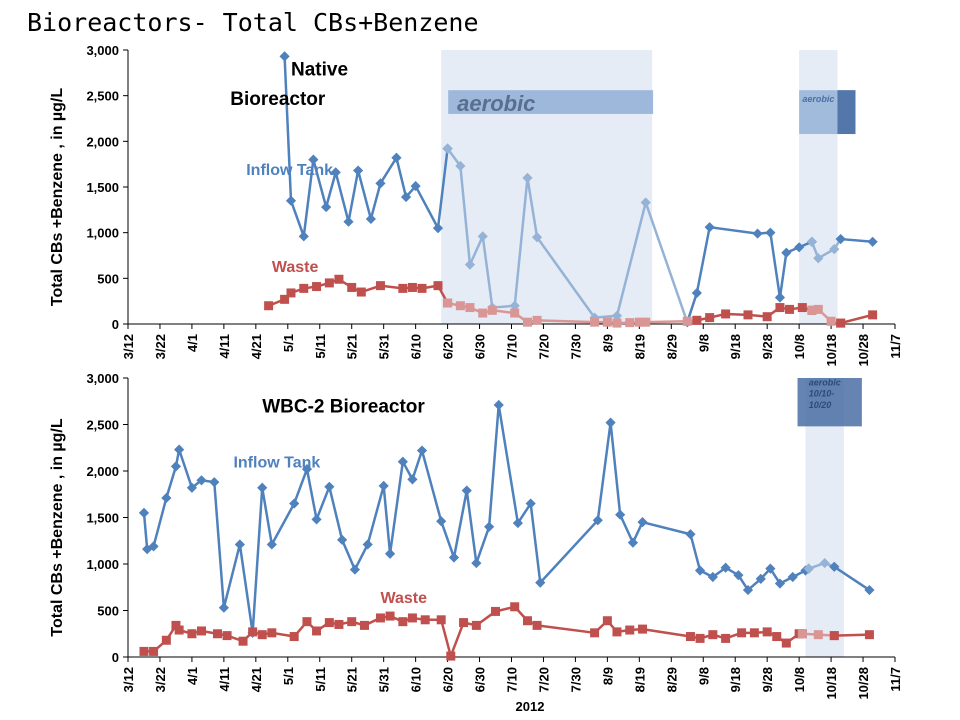 This screenshot has height=720, width=960. I want to click on y-tick-label: 1,000, so click(102, 564).